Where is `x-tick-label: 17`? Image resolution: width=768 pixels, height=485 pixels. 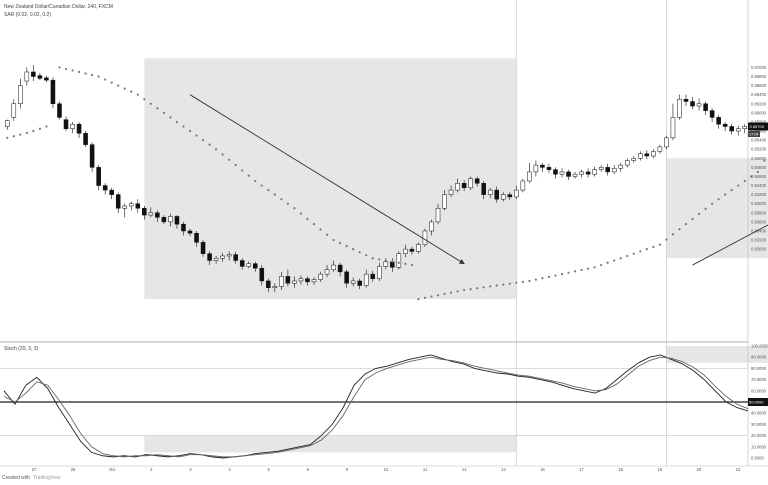 x-tick-label: 17 is located at coordinates (581, 469).